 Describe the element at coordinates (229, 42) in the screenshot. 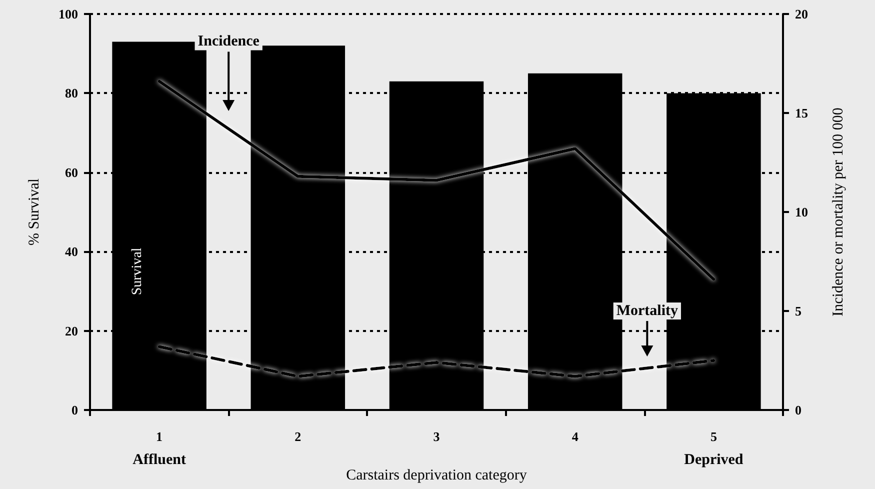

I see `annotation: Incidence` at that location.